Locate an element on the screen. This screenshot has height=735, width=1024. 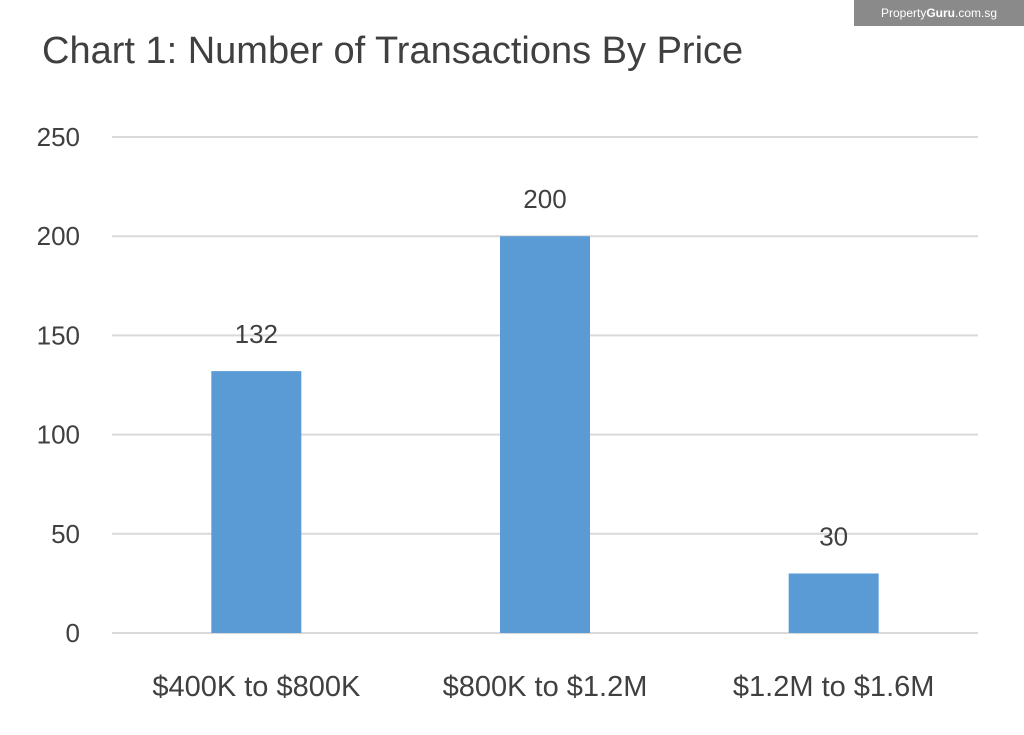
y-tick-label: 50 is located at coordinates (65, 534).